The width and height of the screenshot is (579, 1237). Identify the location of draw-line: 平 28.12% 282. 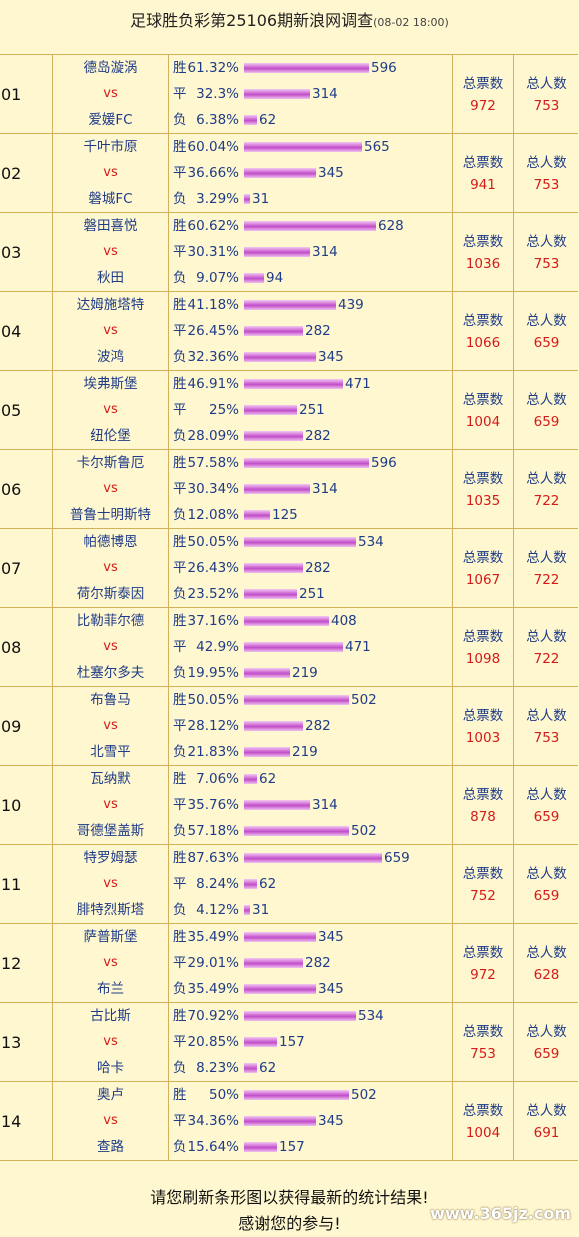
(310, 726).